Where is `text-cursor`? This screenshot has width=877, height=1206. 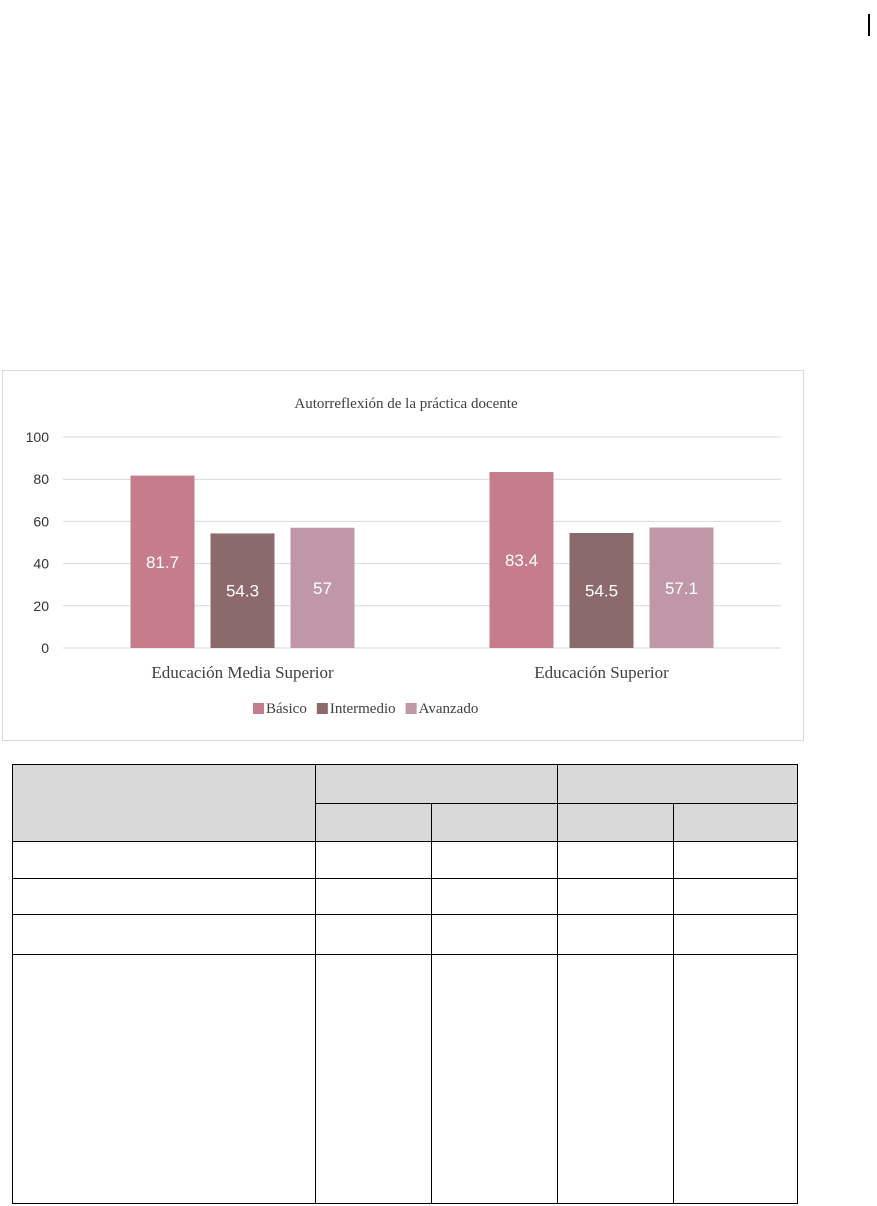
text-cursor is located at coordinates (869, 25).